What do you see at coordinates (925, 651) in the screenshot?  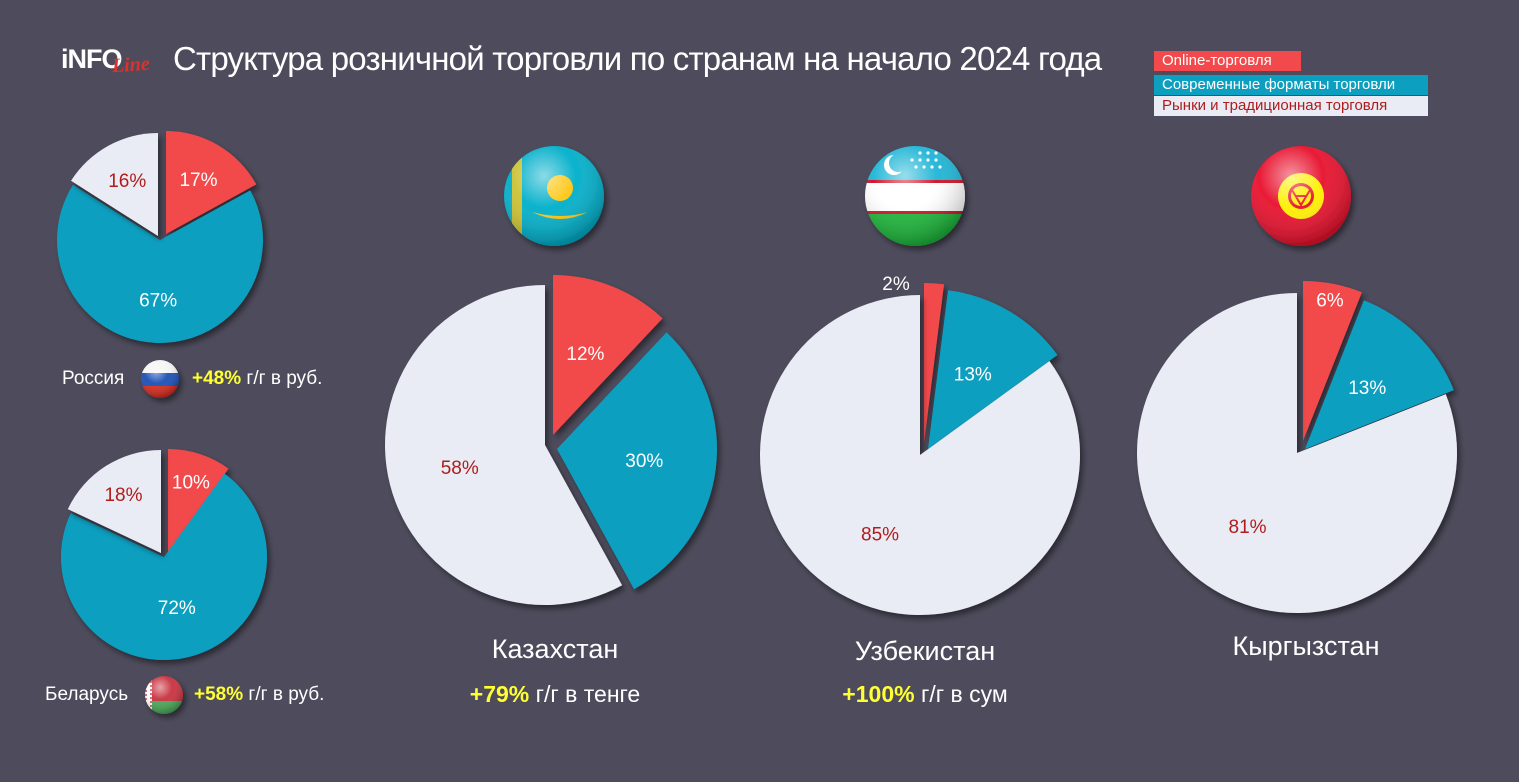 I see `country-label-uzbekistan: Узбекистан` at bounding box center [925, 651].